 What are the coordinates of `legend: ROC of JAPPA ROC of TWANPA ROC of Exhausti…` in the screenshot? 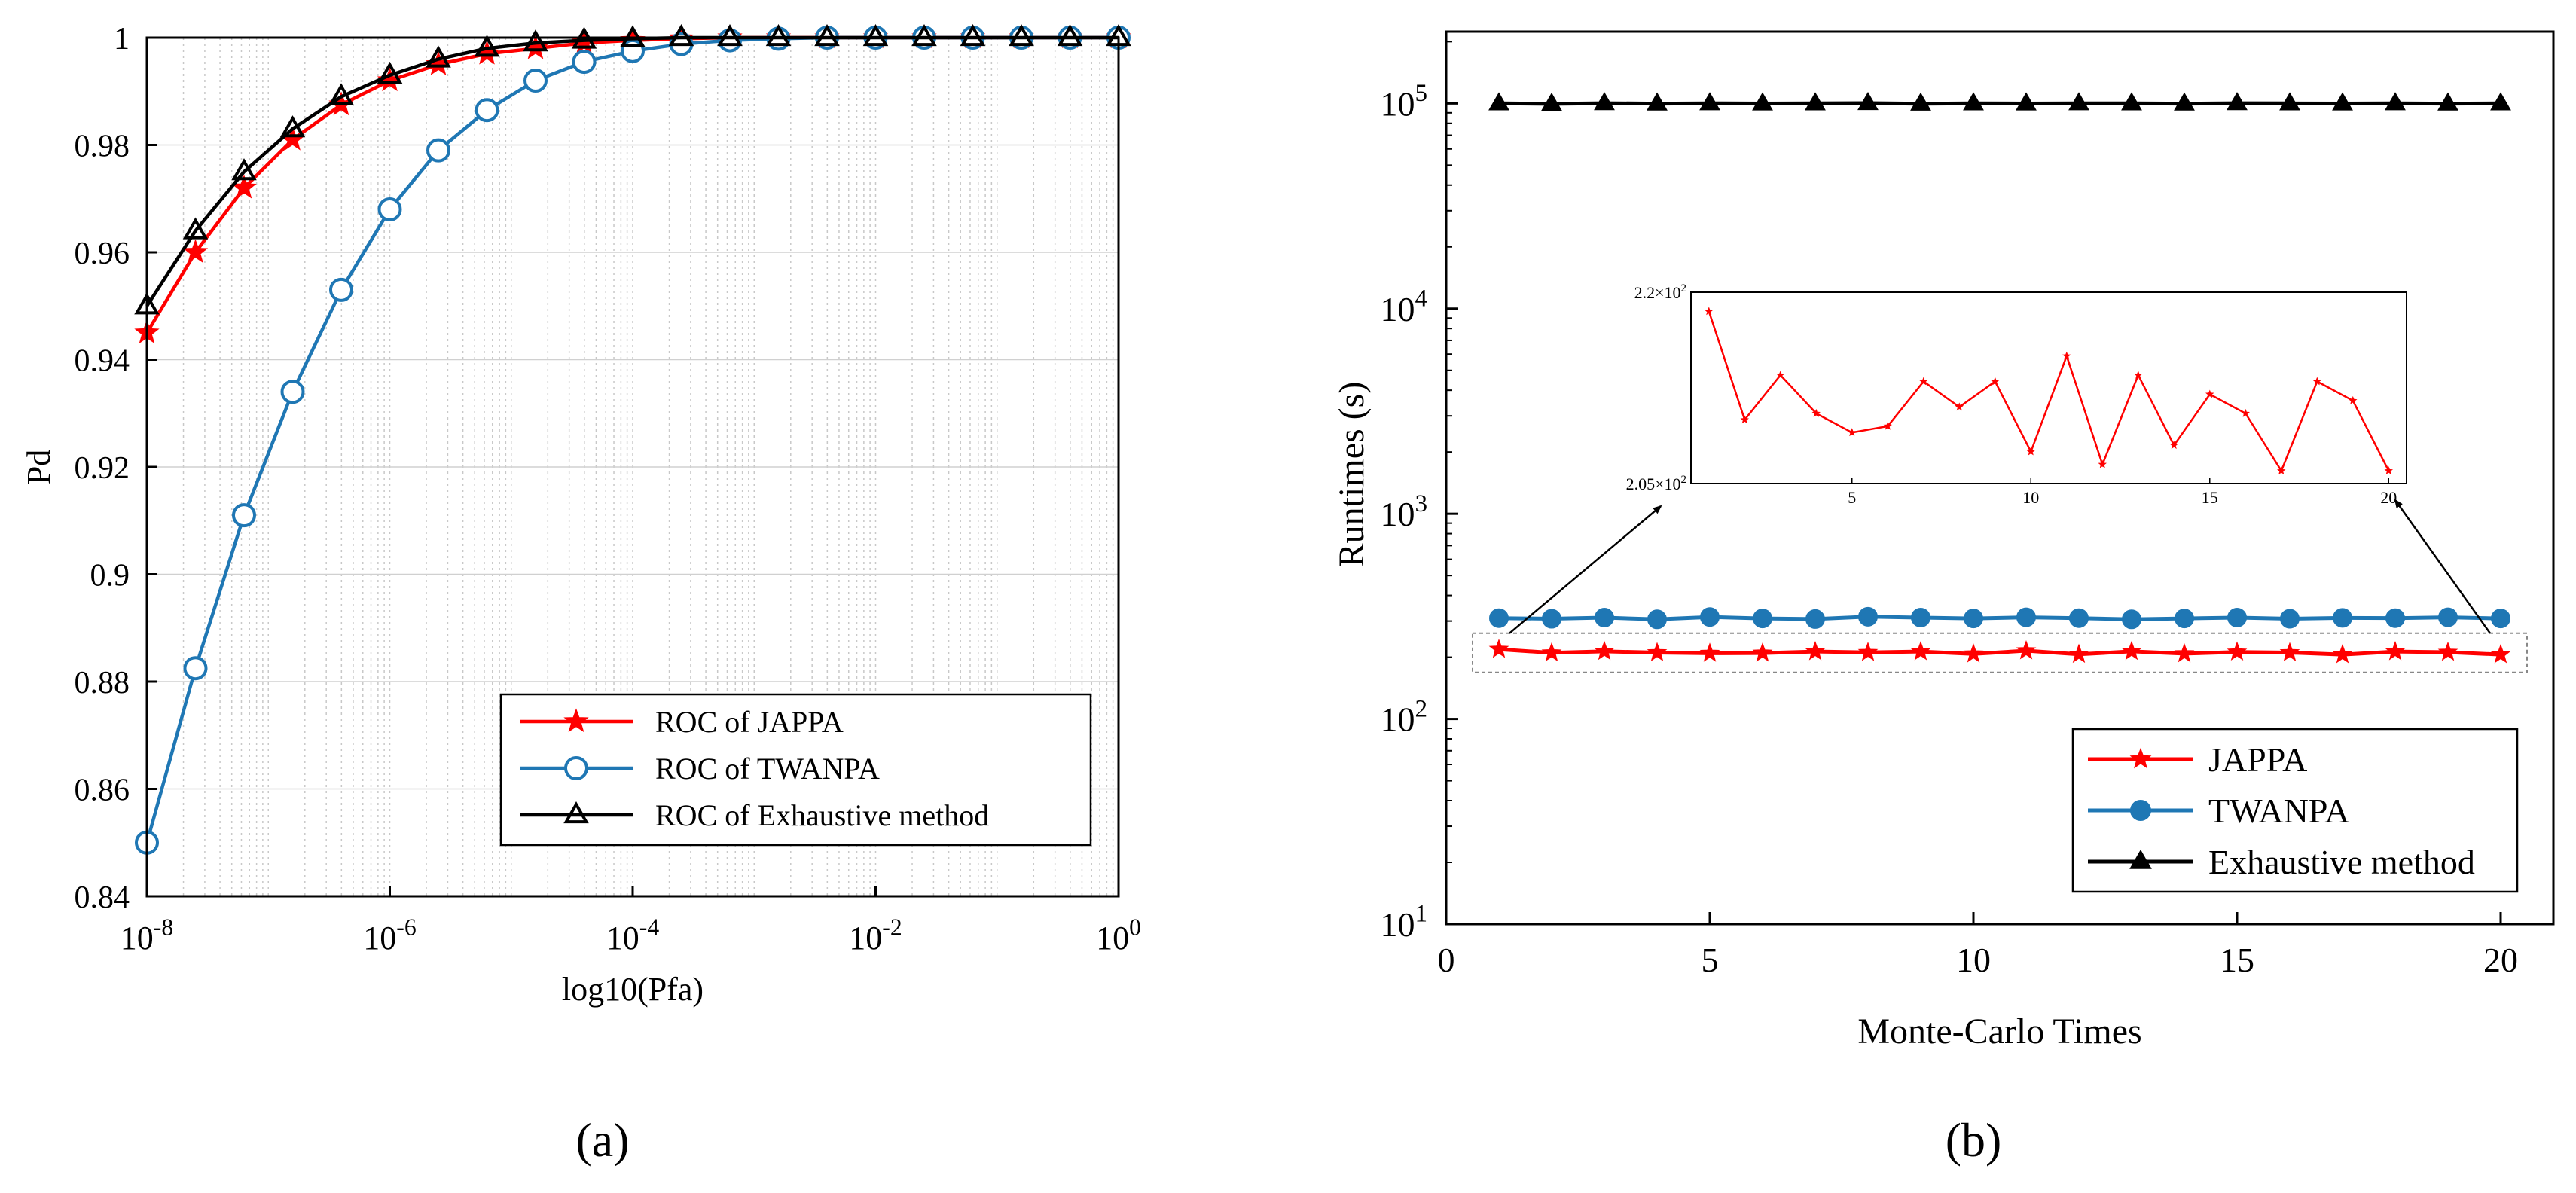 It's located at (796, 770).